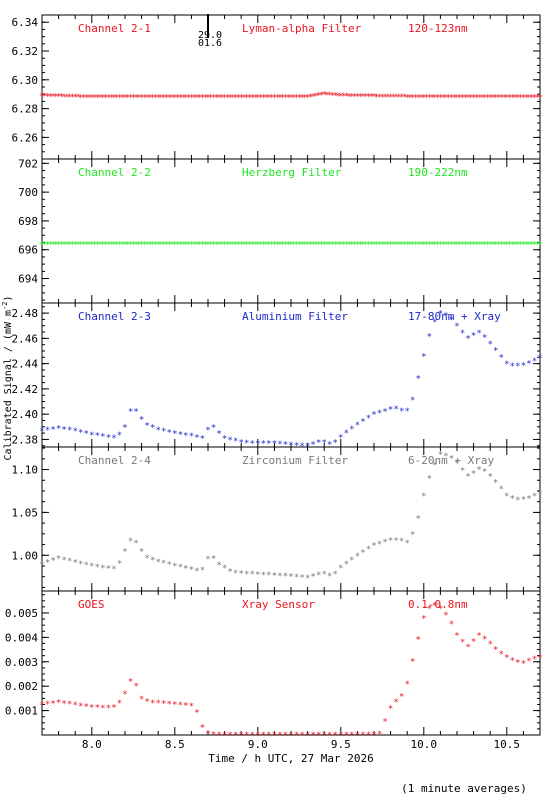 The width and height of the screenshot is (550, 800). I want to click on x-tick-label: 10.5, so click(507, 744).